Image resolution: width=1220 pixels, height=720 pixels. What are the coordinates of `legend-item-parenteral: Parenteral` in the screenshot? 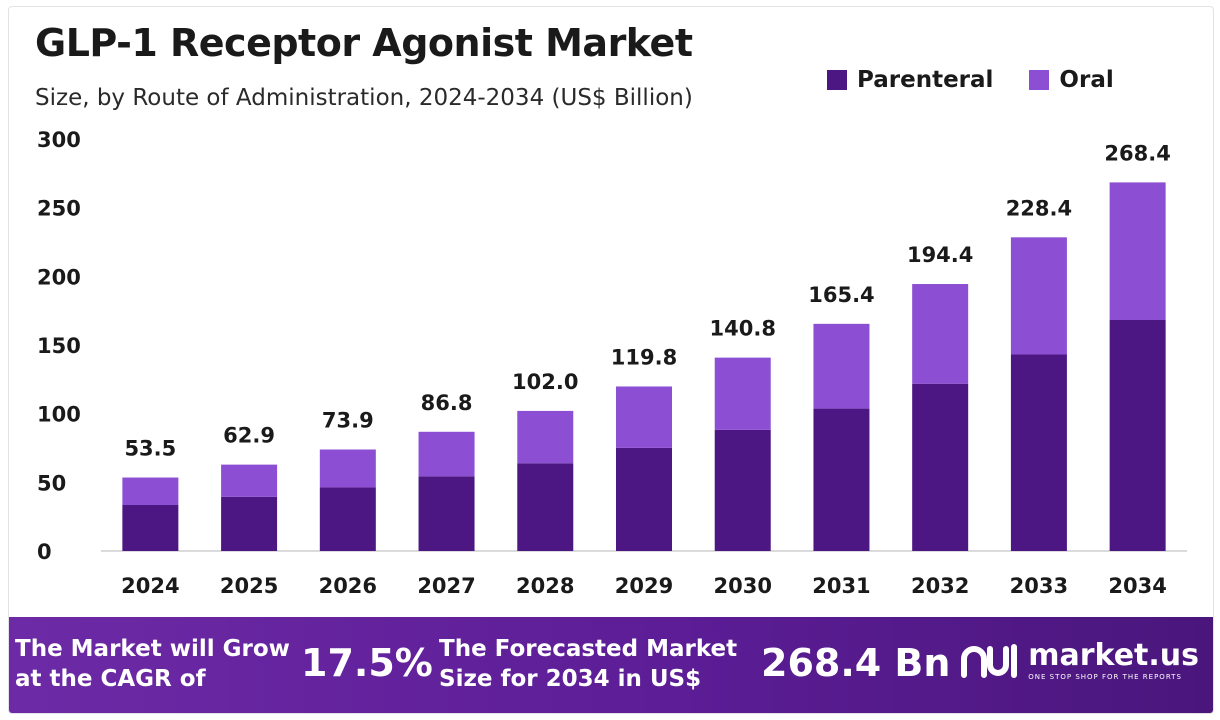 It's located at (910, 80).